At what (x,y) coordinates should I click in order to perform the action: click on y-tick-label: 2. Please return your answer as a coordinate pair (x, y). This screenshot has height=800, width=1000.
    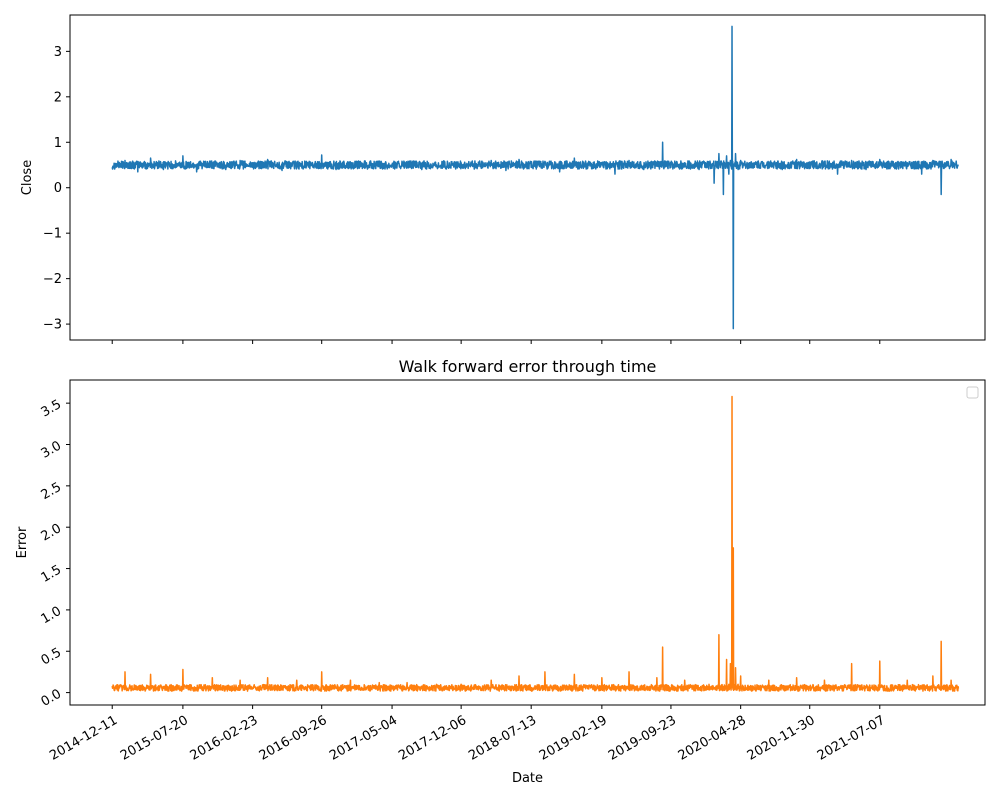
    Looking at the image, I should click on (58, 97).